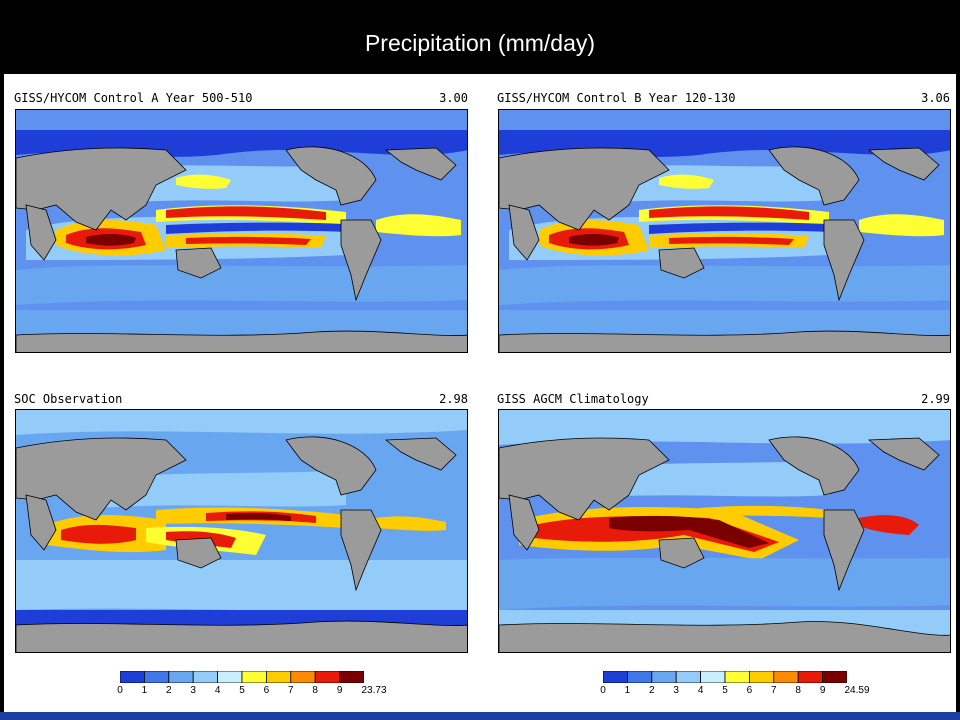 The height and width of the screenshot is (720, 960). I want to click on panel-c-label: SOC Observation, so click(68, 399).